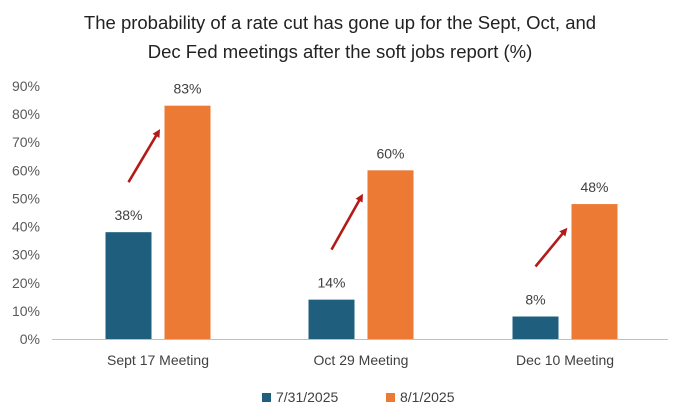 This screenshot has height=419, width=680. What do you see at coordinates (390, 153) in the screenshot?
I see `data-label: 60%` at bounding box center [390, 153].